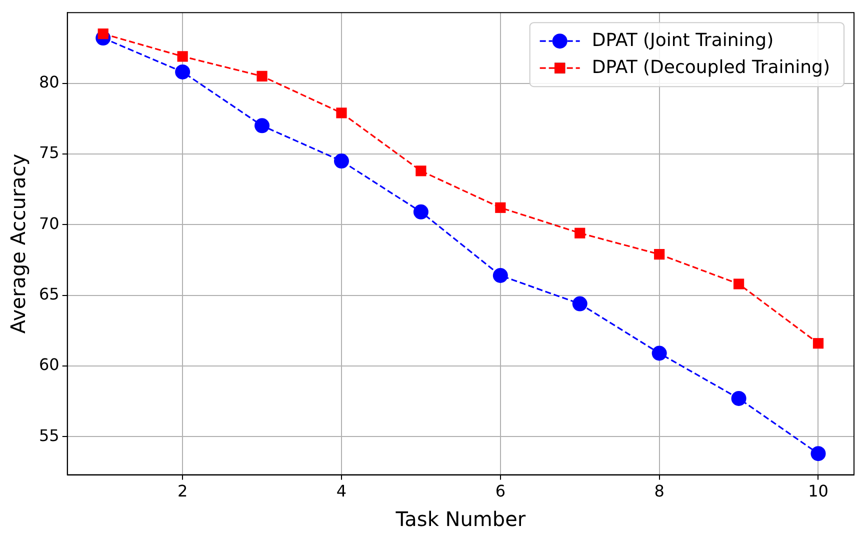  Describe the element at coordinates (341, 491) in the screenshot. I see `x-tick-label: 4` at that location.